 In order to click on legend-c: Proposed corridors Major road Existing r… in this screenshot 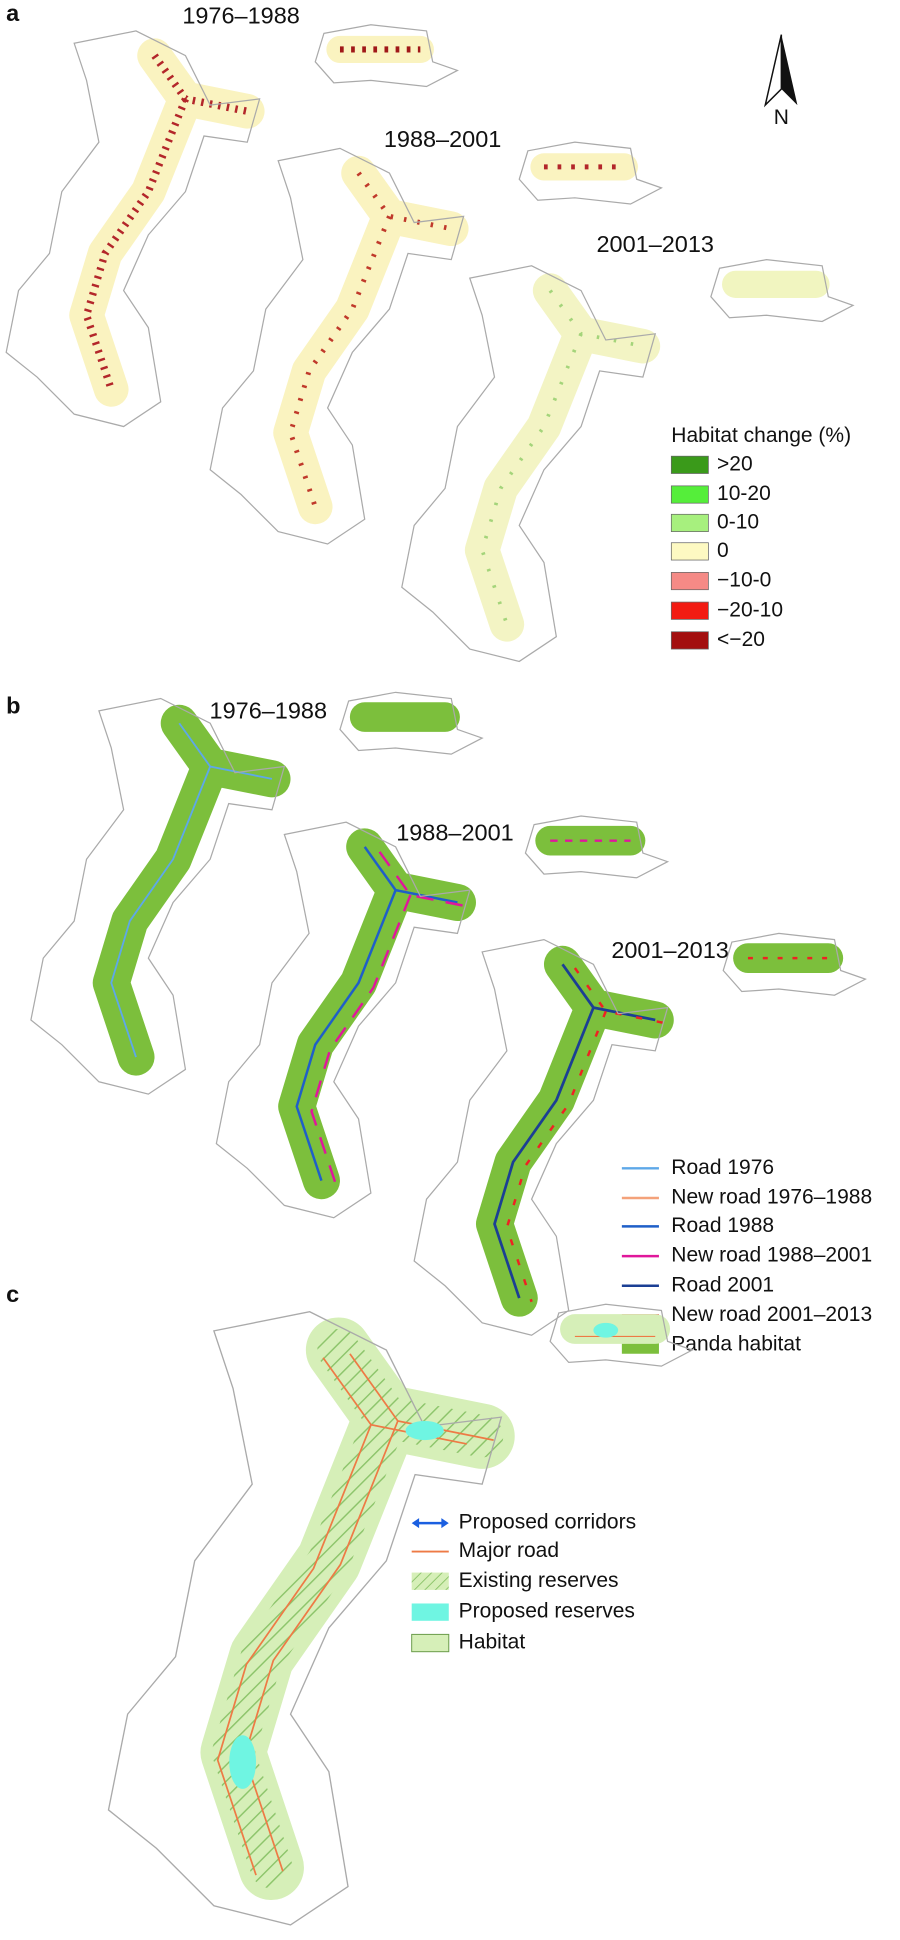, I will do `click(523, 1582)`.